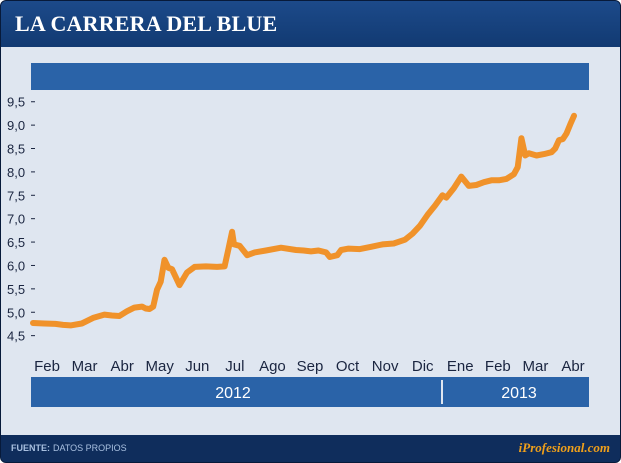  What do you see at coordinates (16, 195) in the screenshot?
I see `y-tick-label: 7,5` at bounding box center [16, 195].